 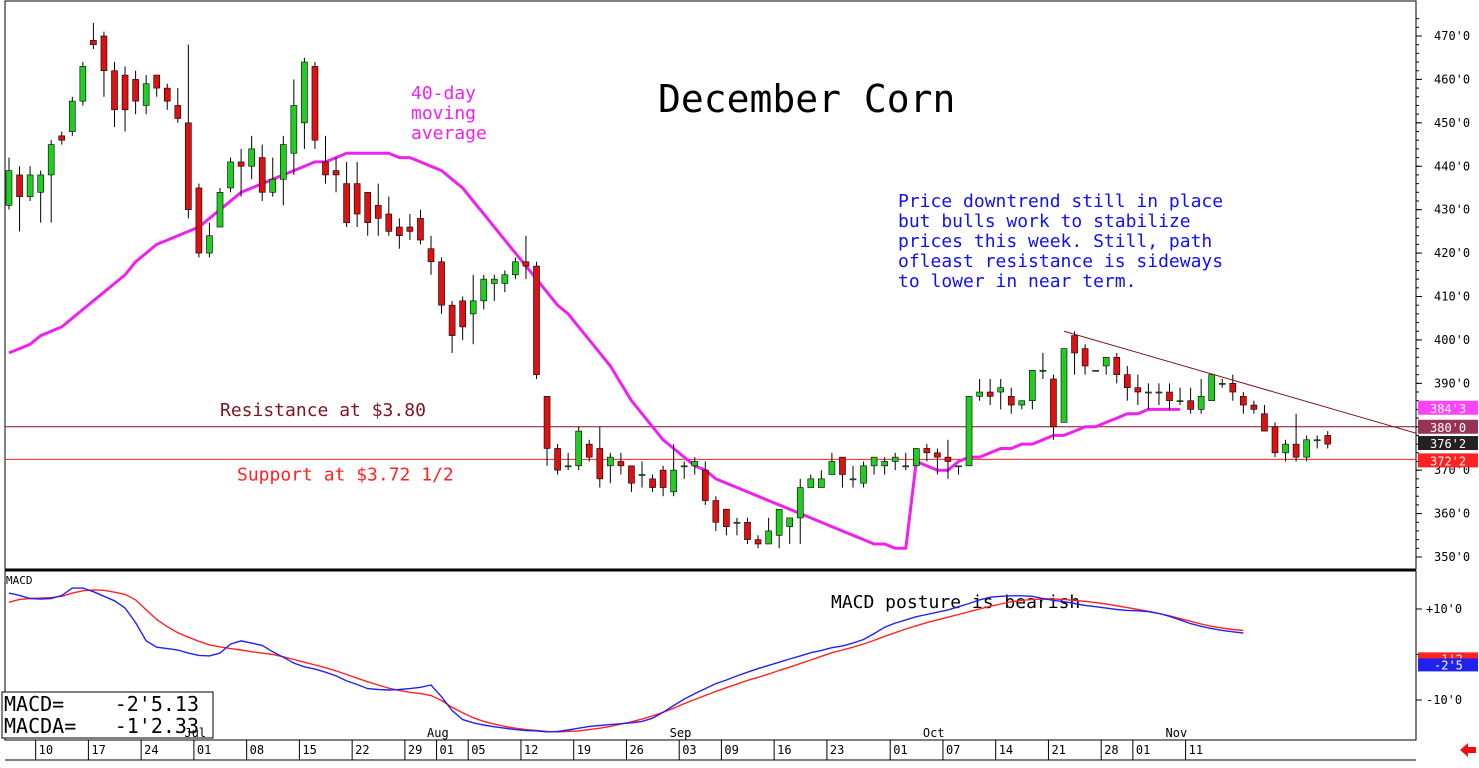 I want to click on price-tag-label: 380'0, so click(x=1448, y=428).